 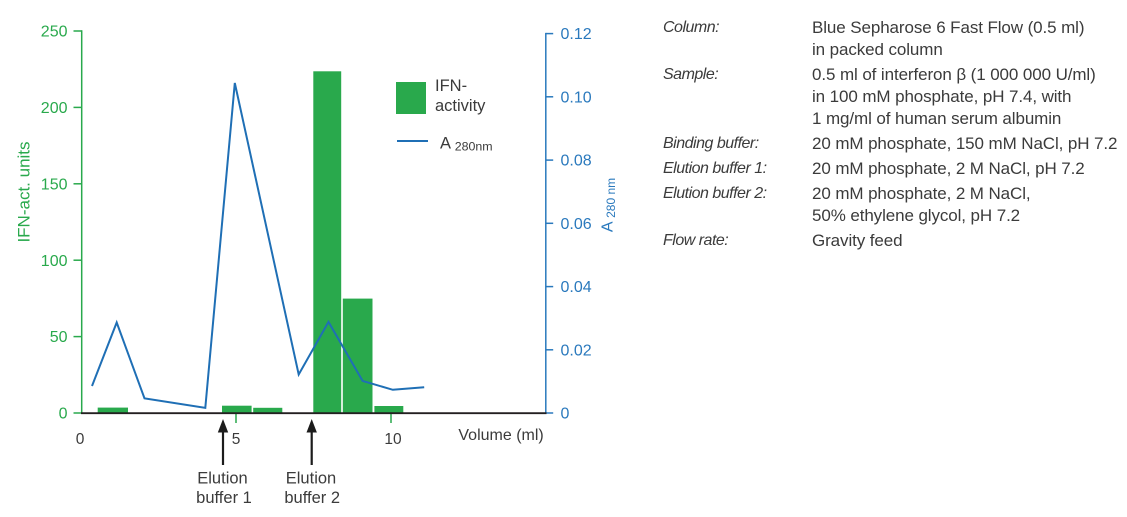 What do you see at coordinates (500, 435) in the screenshot?
I see `svg-text: Volume (ml)` at bounding box center [500, 435].